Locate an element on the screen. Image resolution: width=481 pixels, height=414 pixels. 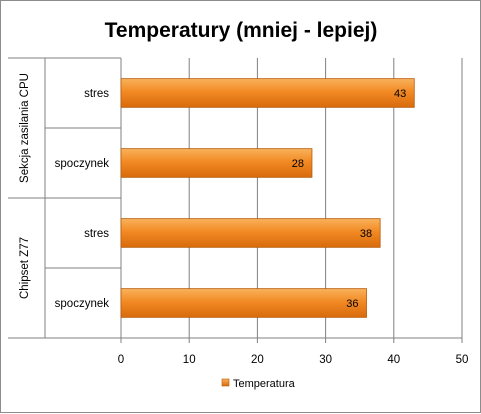
legend-swatch is located at coordinates (225, 382).